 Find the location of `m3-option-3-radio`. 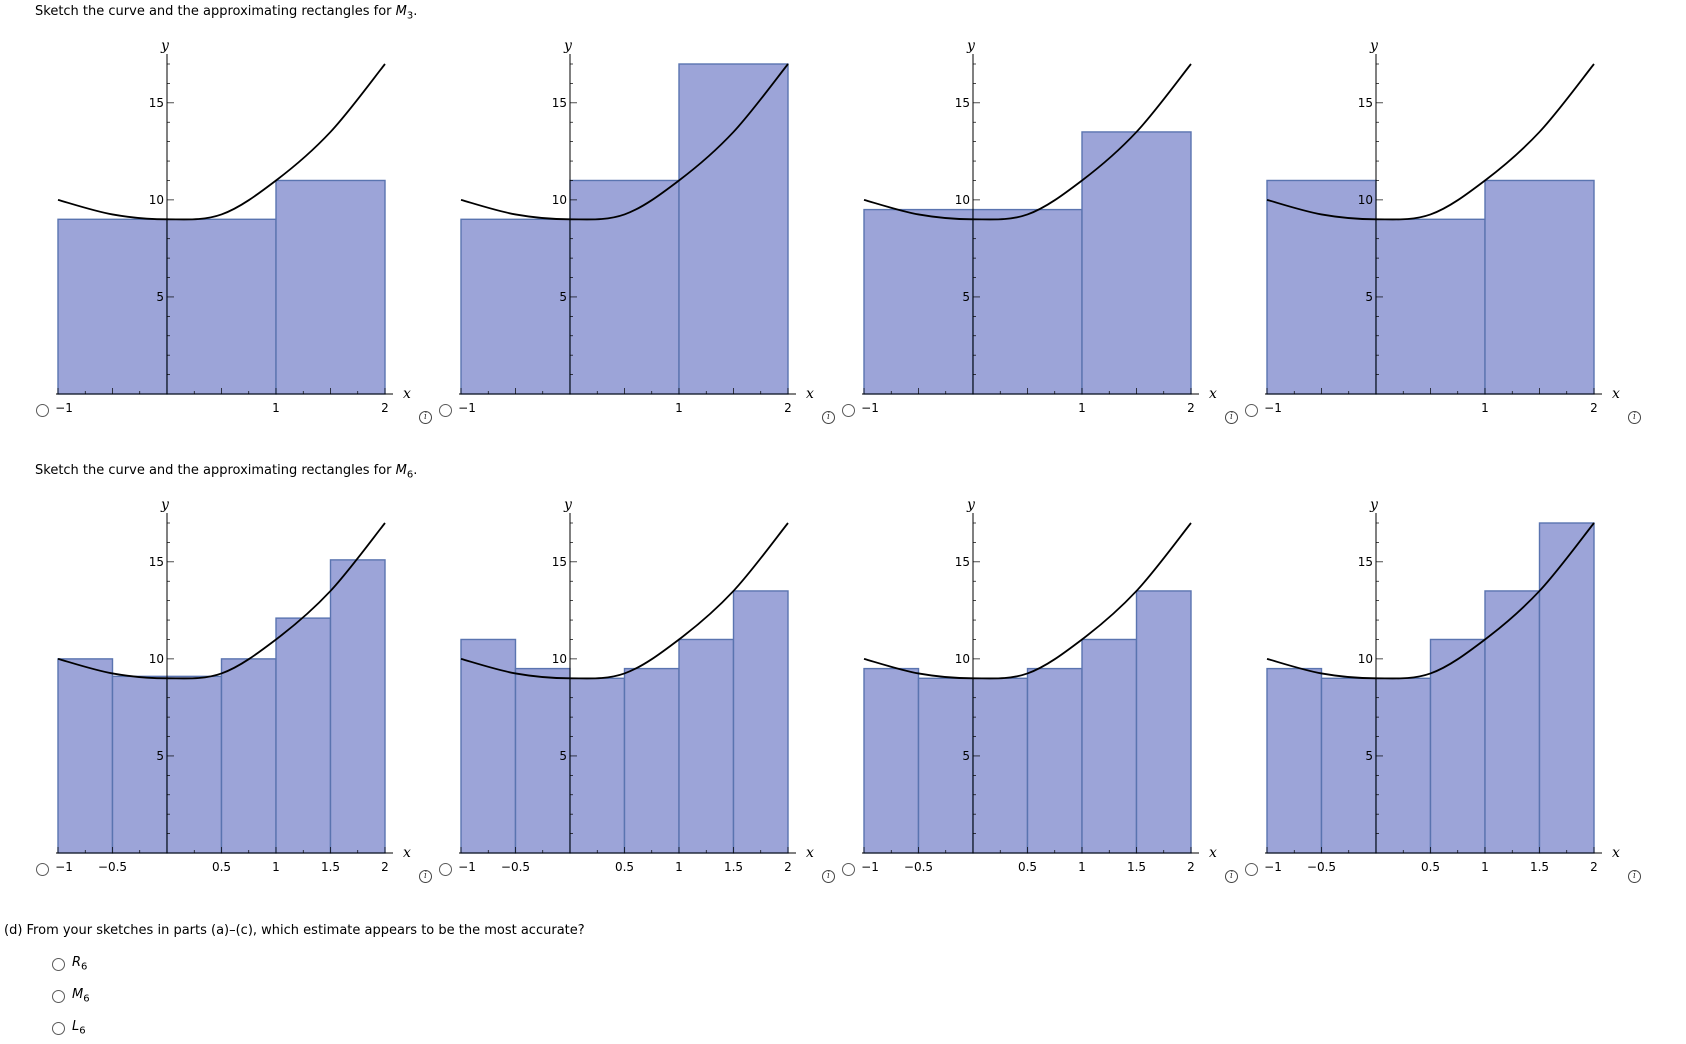

m3-option-3-radio is located at coordinates (848, 410).